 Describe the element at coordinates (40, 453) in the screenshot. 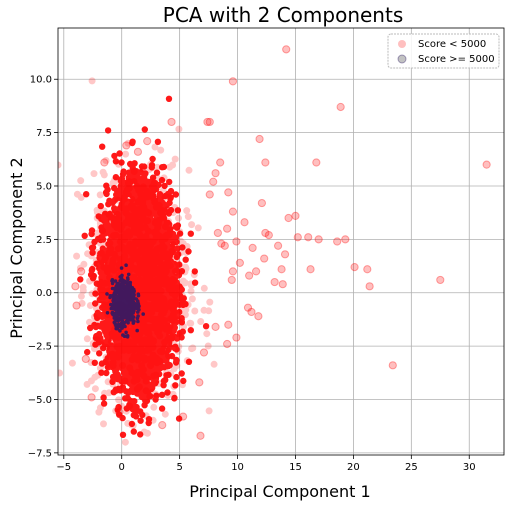

I see `y-tick-label: −7.5` at that location.